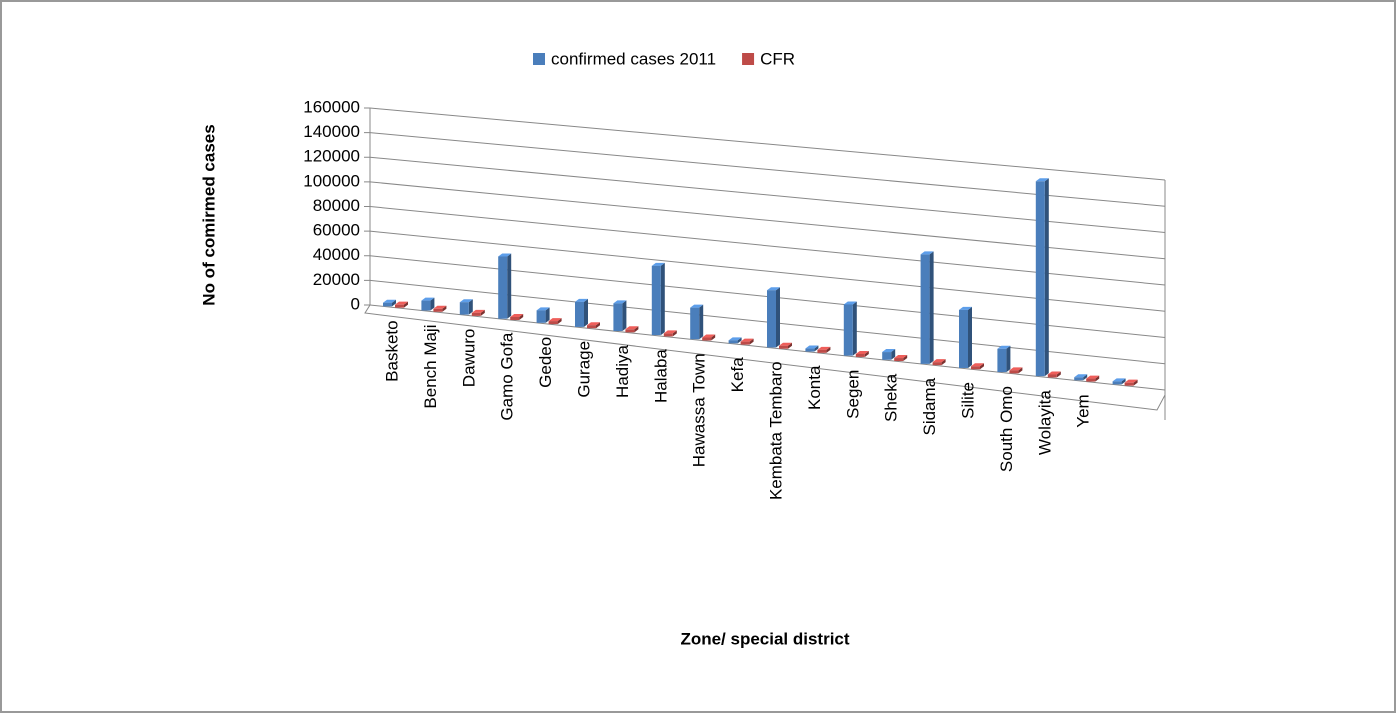 The height and width of the screenshot is (713, 1396). Describe the element at coordinates (391, 350) in the screenshot. I see `x-tick-label: Basketo` at that location.